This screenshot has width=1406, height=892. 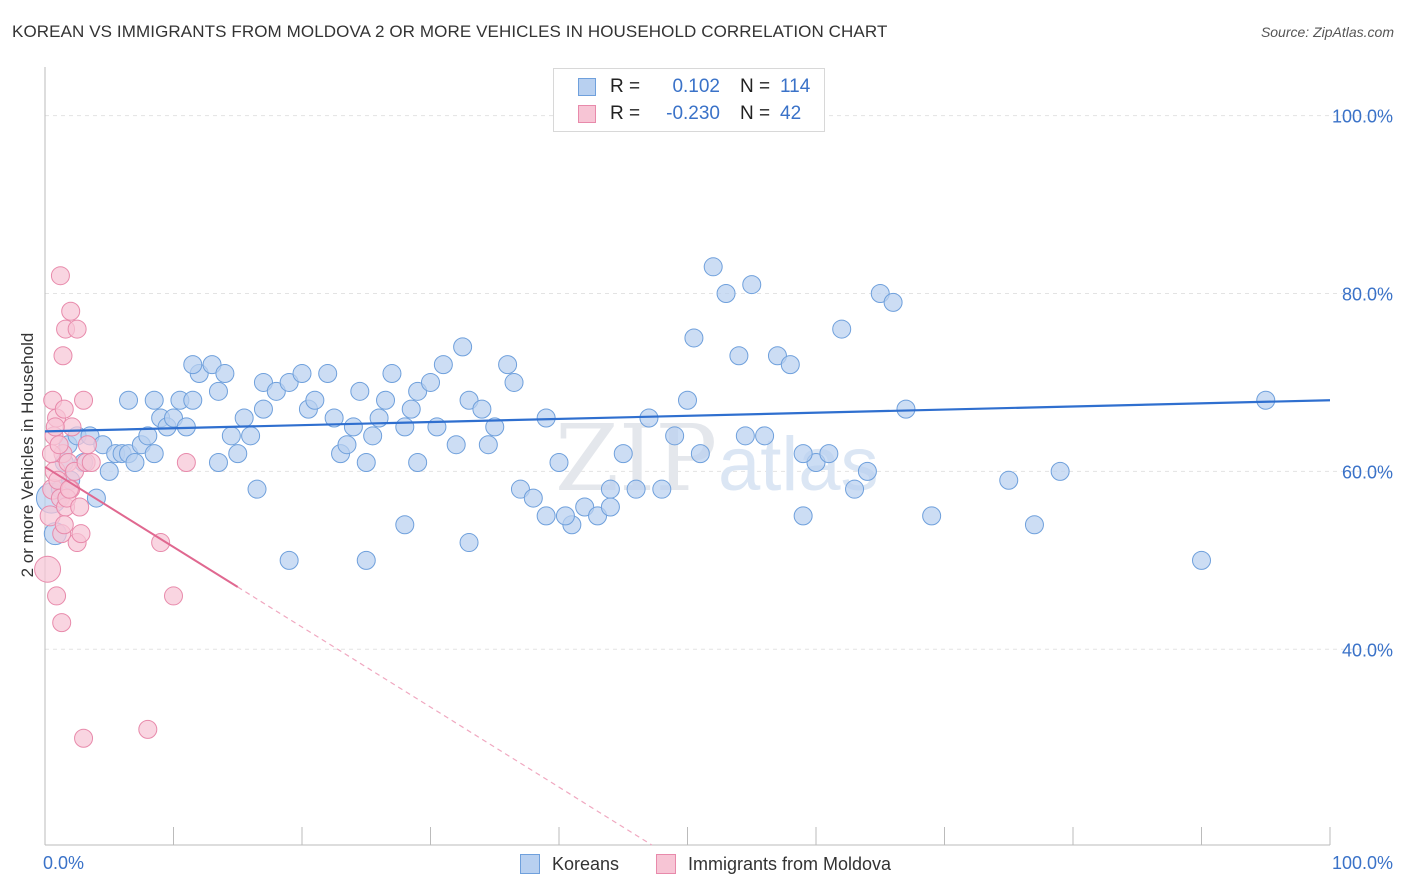 I want to click on moldova-swatch-icon, so click(x=587, y=114).